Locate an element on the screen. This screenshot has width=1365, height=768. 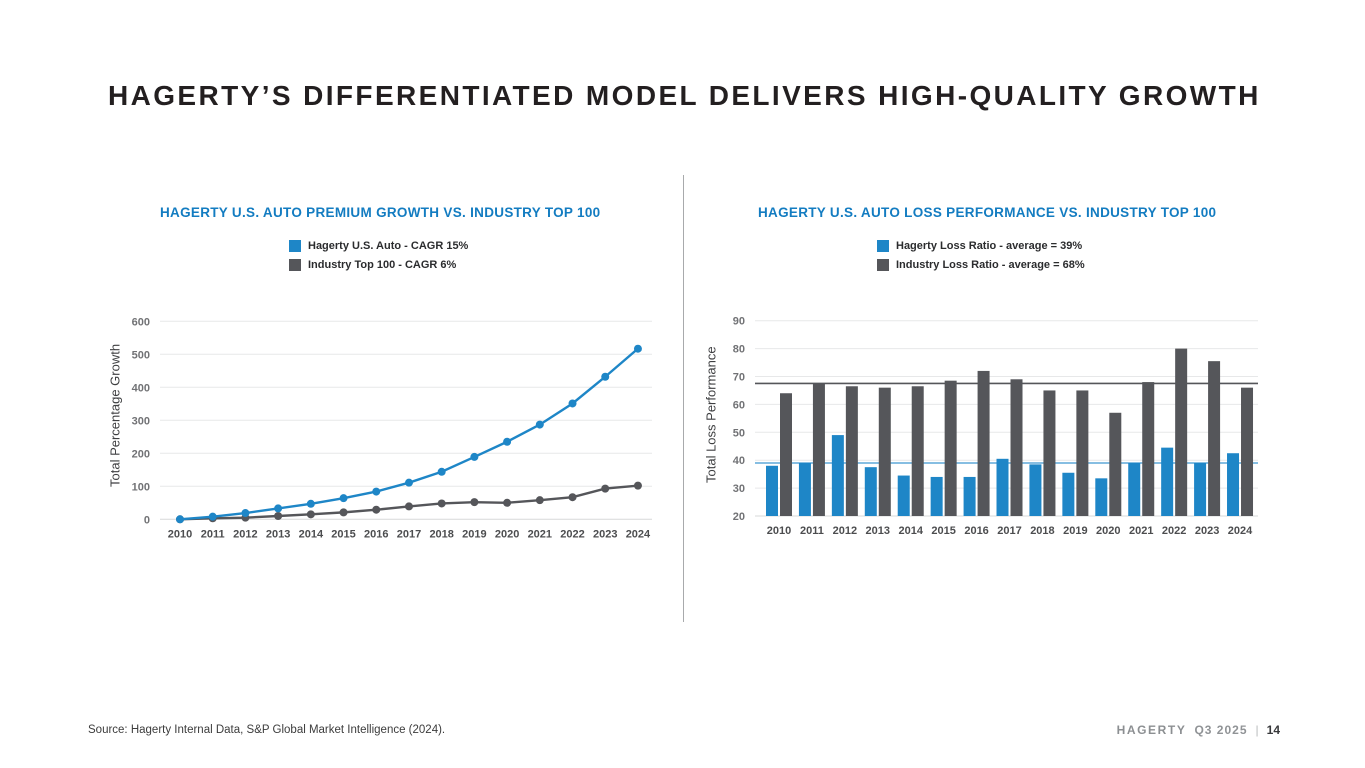
svg-text: 100 is located at coordinates (141, 487).